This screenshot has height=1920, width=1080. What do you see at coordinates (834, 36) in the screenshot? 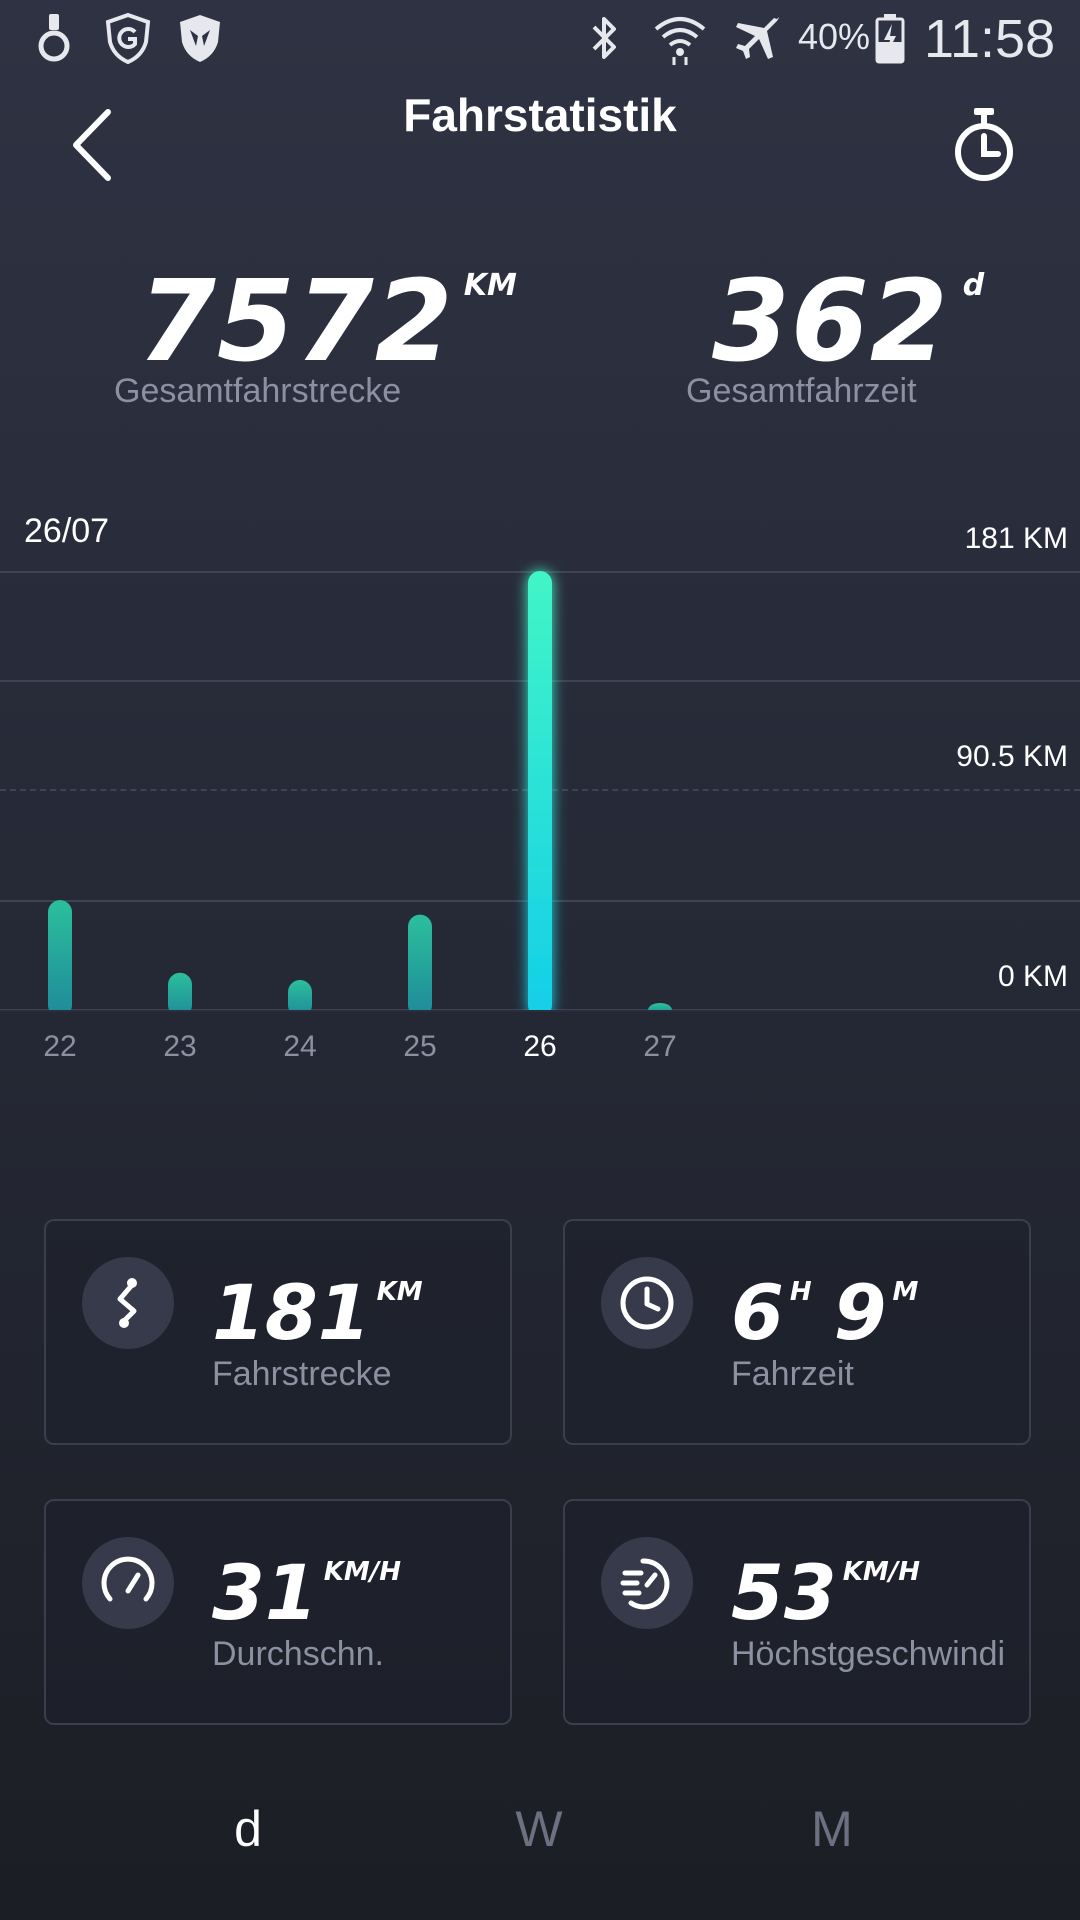
I see `battery-percentage: 40%` at bounding box center [834, 36].